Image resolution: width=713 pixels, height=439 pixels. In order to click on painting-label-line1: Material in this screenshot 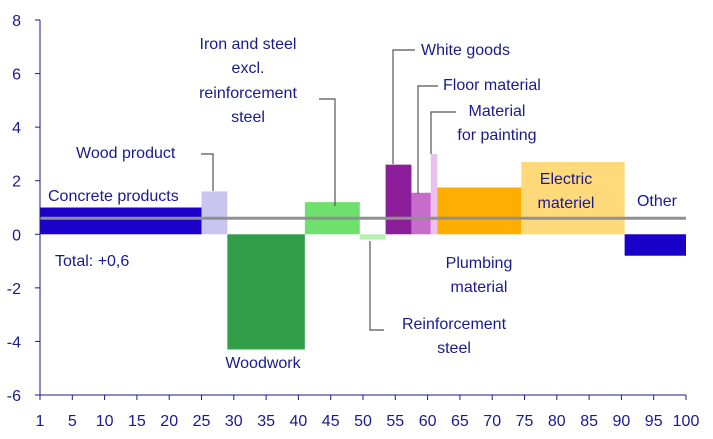, I will do `click(497, 111)`.